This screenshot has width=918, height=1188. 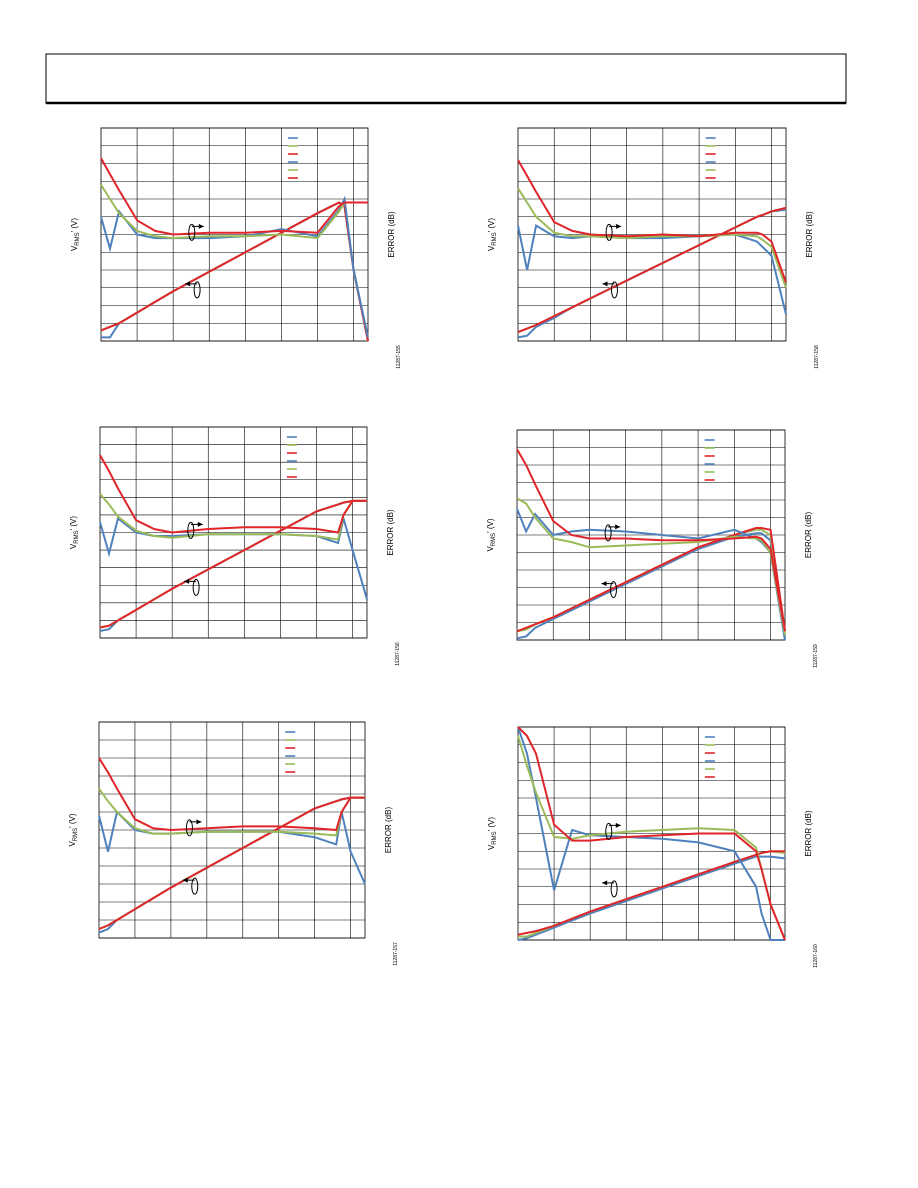 What do you see at coordinates (399, 357) in the screenshot?
I see `figure-id: 11287-155` at bounding box center [399, 357].